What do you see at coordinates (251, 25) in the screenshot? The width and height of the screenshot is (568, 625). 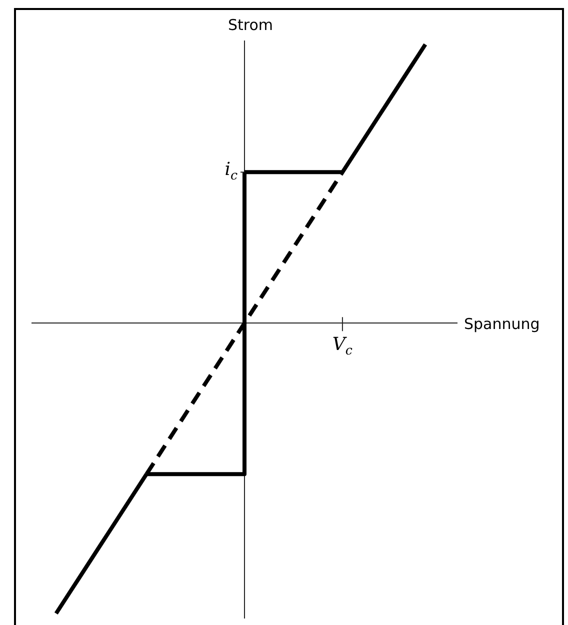 I see `y-axis-title: Strom` at bounding box center [251, 25].